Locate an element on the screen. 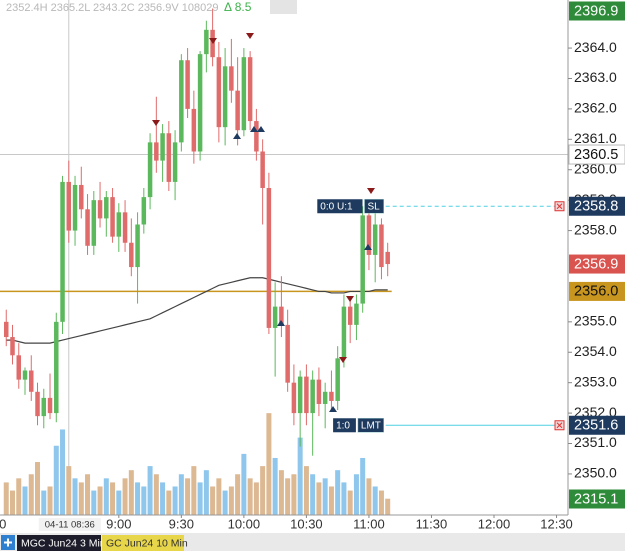 This screenshot has height=551, width=625. order-type: LMT is located at coordinates (371, 425).